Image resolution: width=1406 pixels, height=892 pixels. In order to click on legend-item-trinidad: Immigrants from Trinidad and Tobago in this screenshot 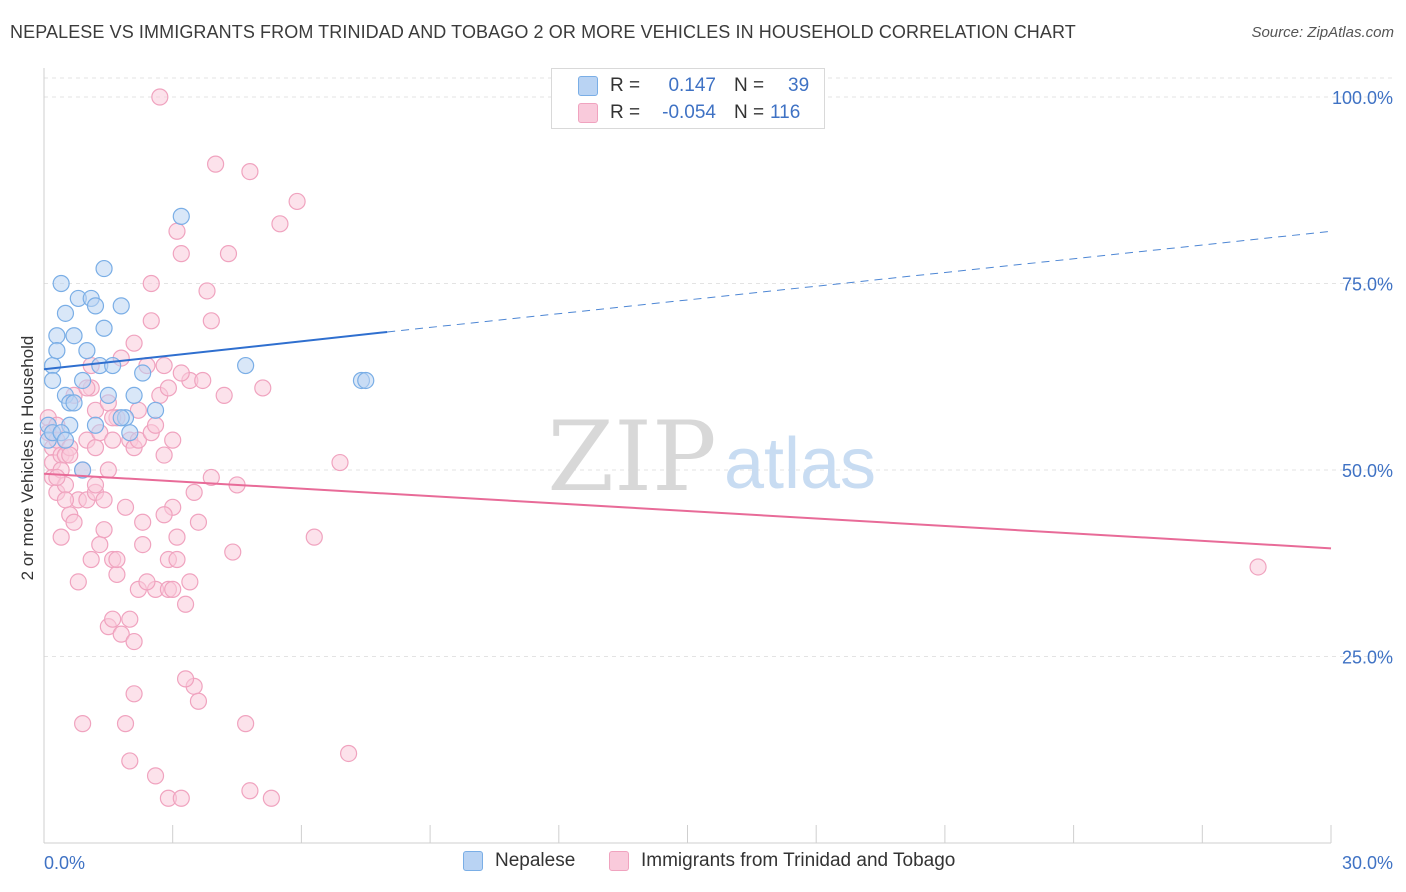, I will do `click(782, 861)`.